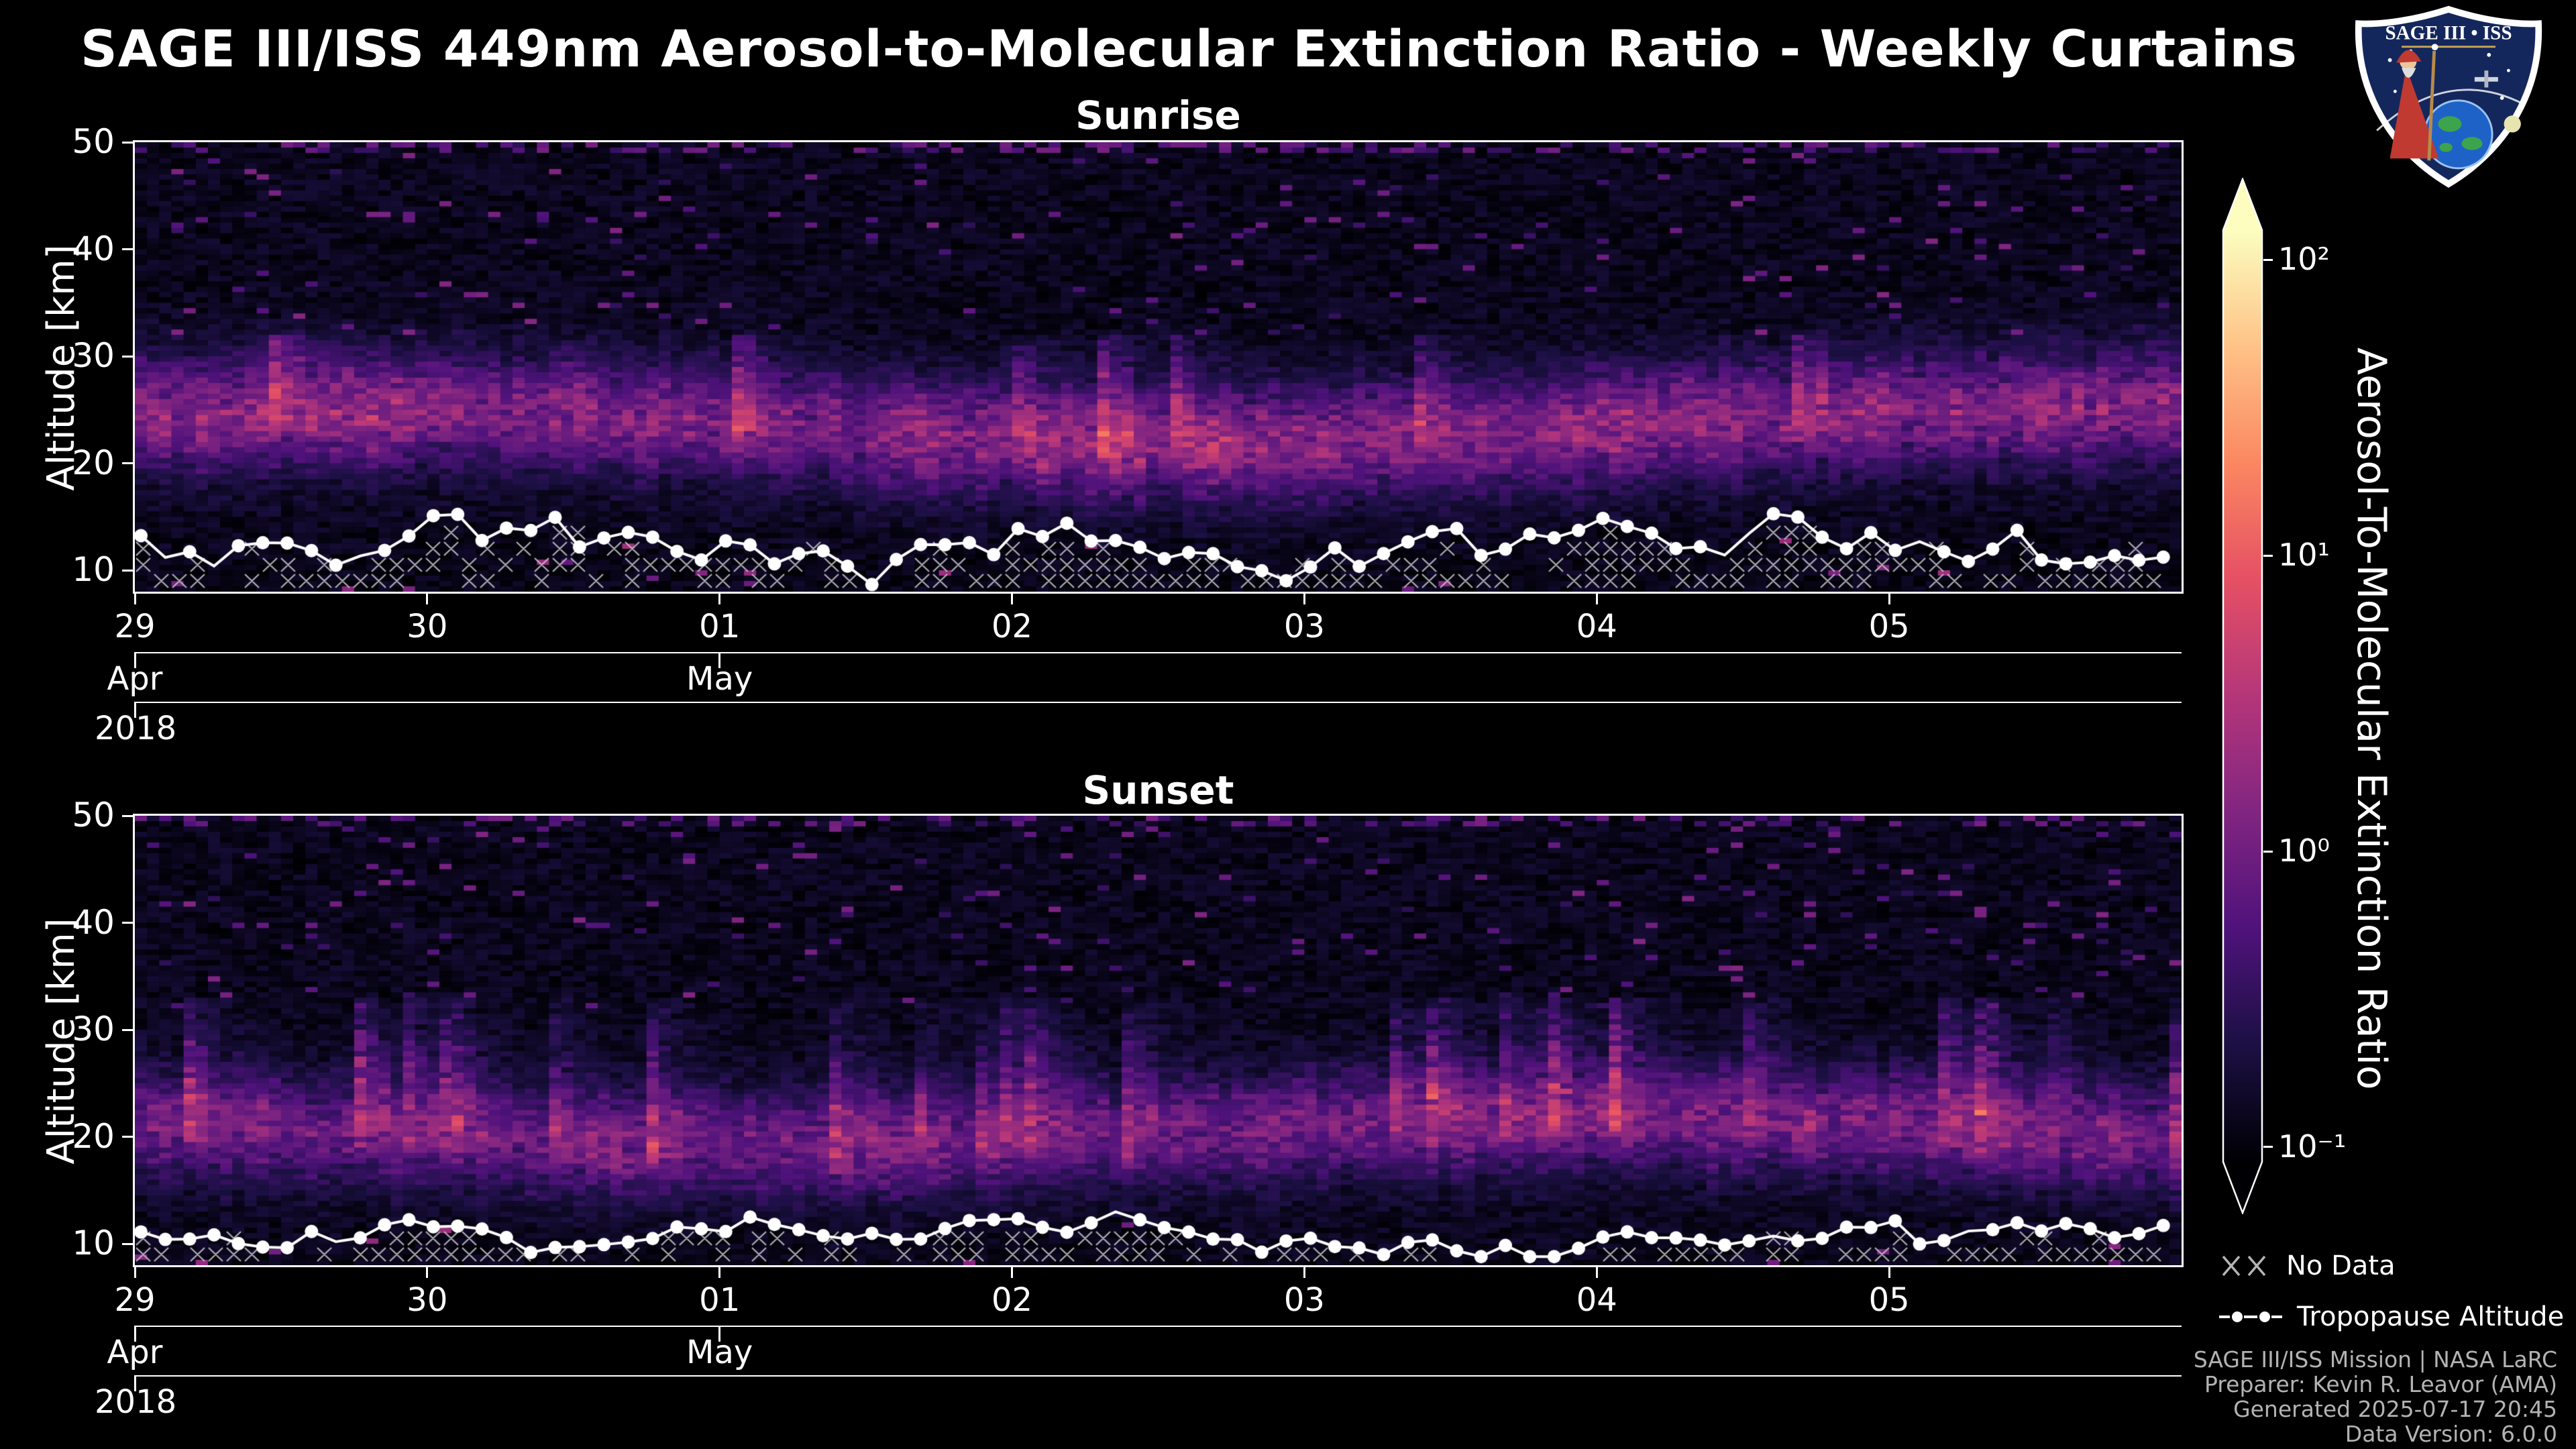 Image resolution: width=2576 pixels, height=1449 pixels. What do you see at coordinates (2431, 1316) in the screenshot?
I see `legend-tropopause-label: Tropopause Altitude` at bounding box center [2431, 1316].